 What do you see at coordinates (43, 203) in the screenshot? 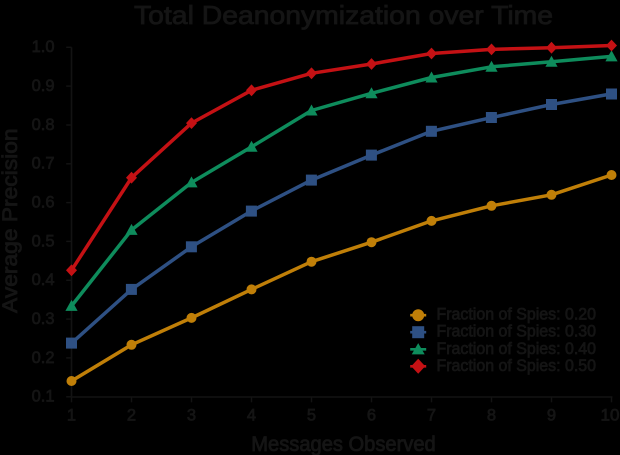
I see `svg-text: 0.6` at bounding box center [43, 203].